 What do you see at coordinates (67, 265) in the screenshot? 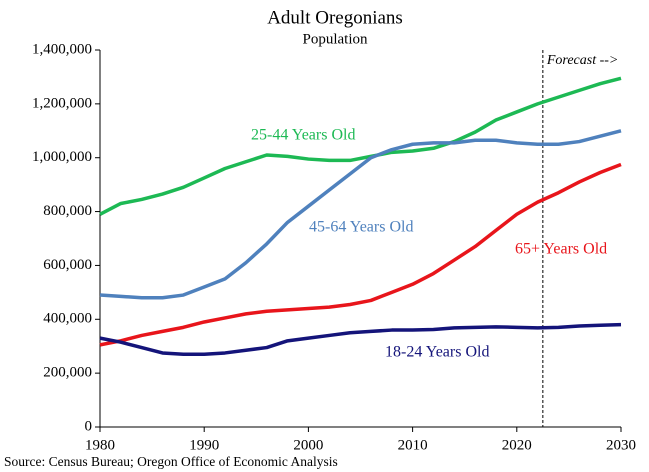
I see `y-tick-label: 600,000` at bounding box center [67, 265].